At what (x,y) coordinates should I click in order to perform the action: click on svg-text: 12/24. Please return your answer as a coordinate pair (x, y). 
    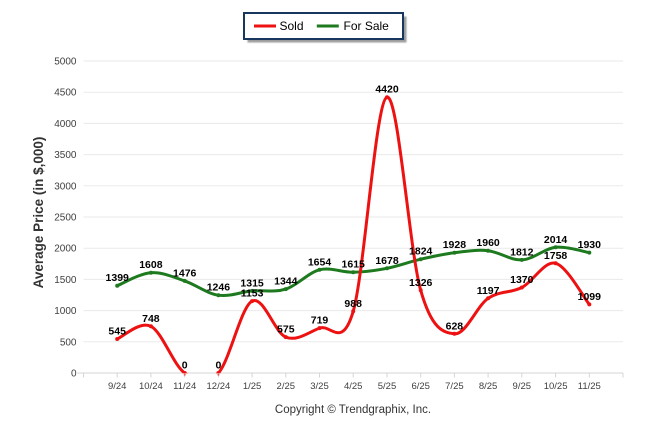
    Looking at the image, I should click on (219, 386).